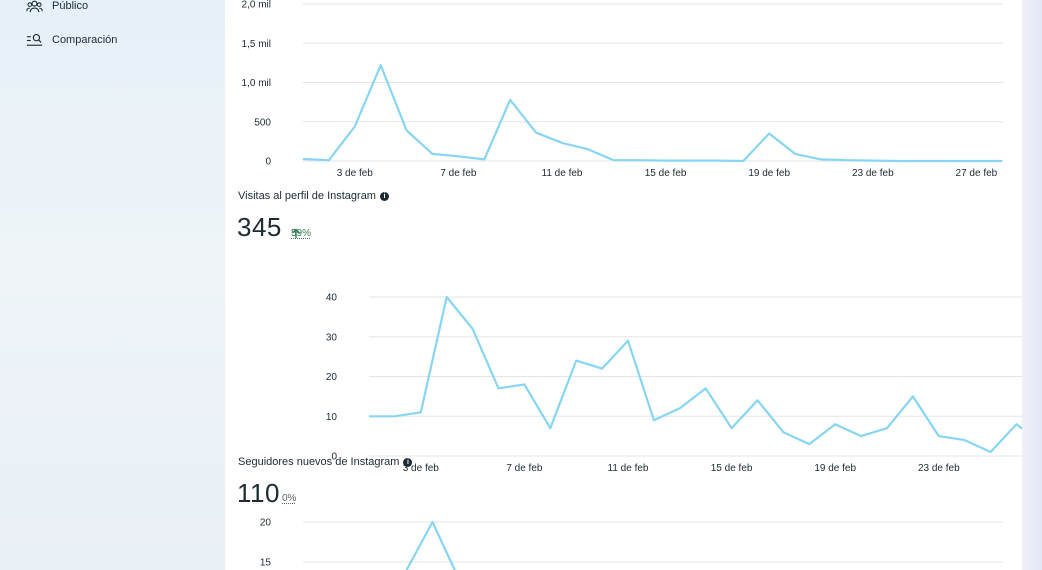 The width and height of the screenshot is (1042, 570). I want to click on y-tick-label: 1,5 mil, so click(256, 44).